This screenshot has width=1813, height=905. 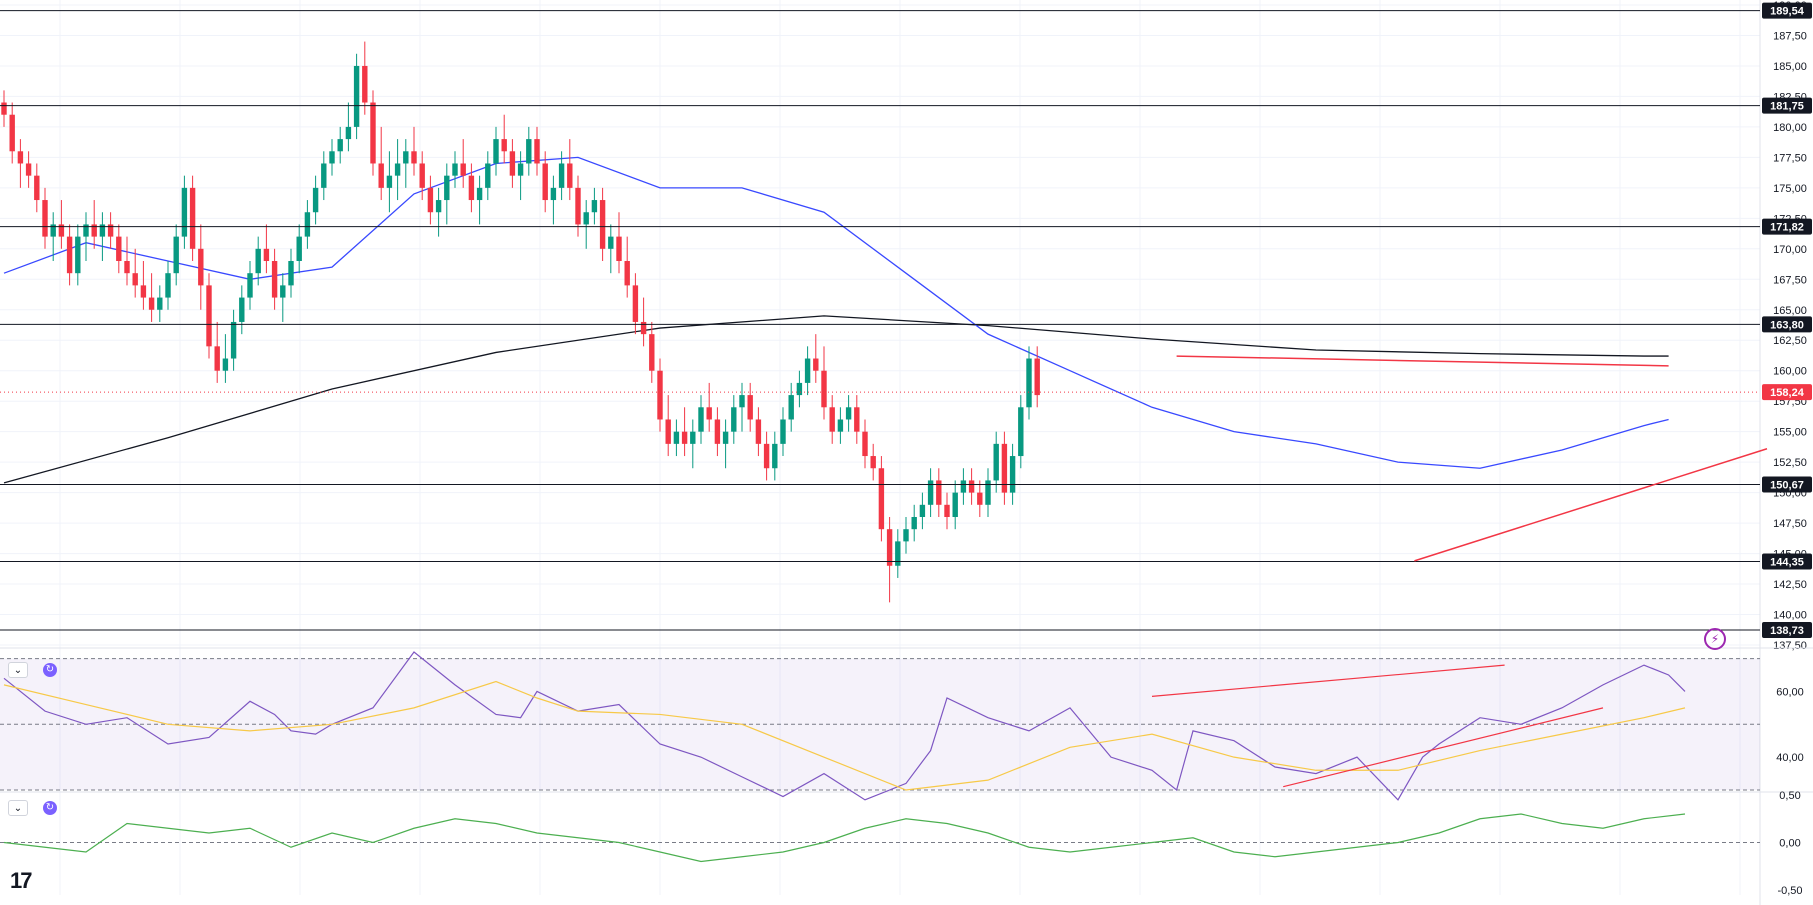 I want to click on osc-tick-label: 0,00, so click(x=1789, y=844).